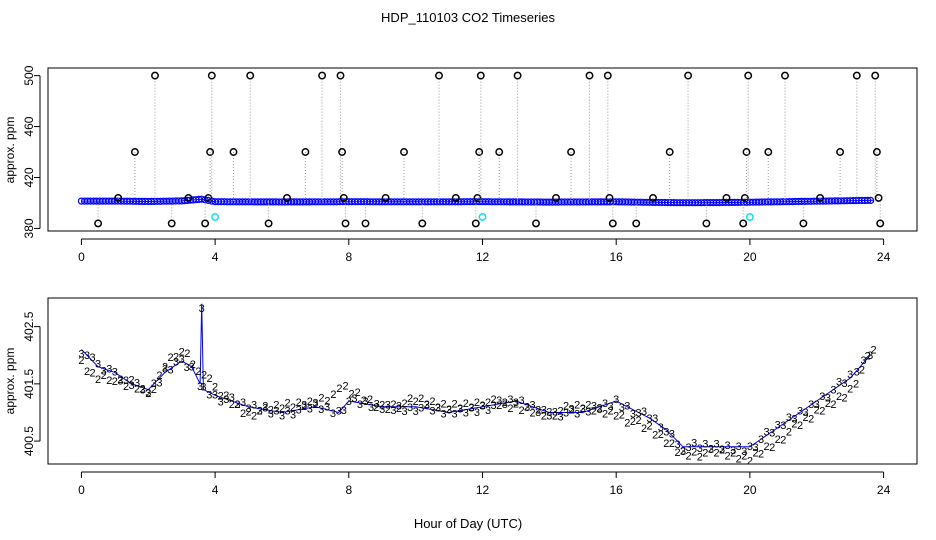 Image resolution: width=936 pixels, height=540 pixels. Describe the element at coordinates (31, 383) in the screenshot. I see `bottom-y-ticks: 400.5 401.5 402.5` at that location.